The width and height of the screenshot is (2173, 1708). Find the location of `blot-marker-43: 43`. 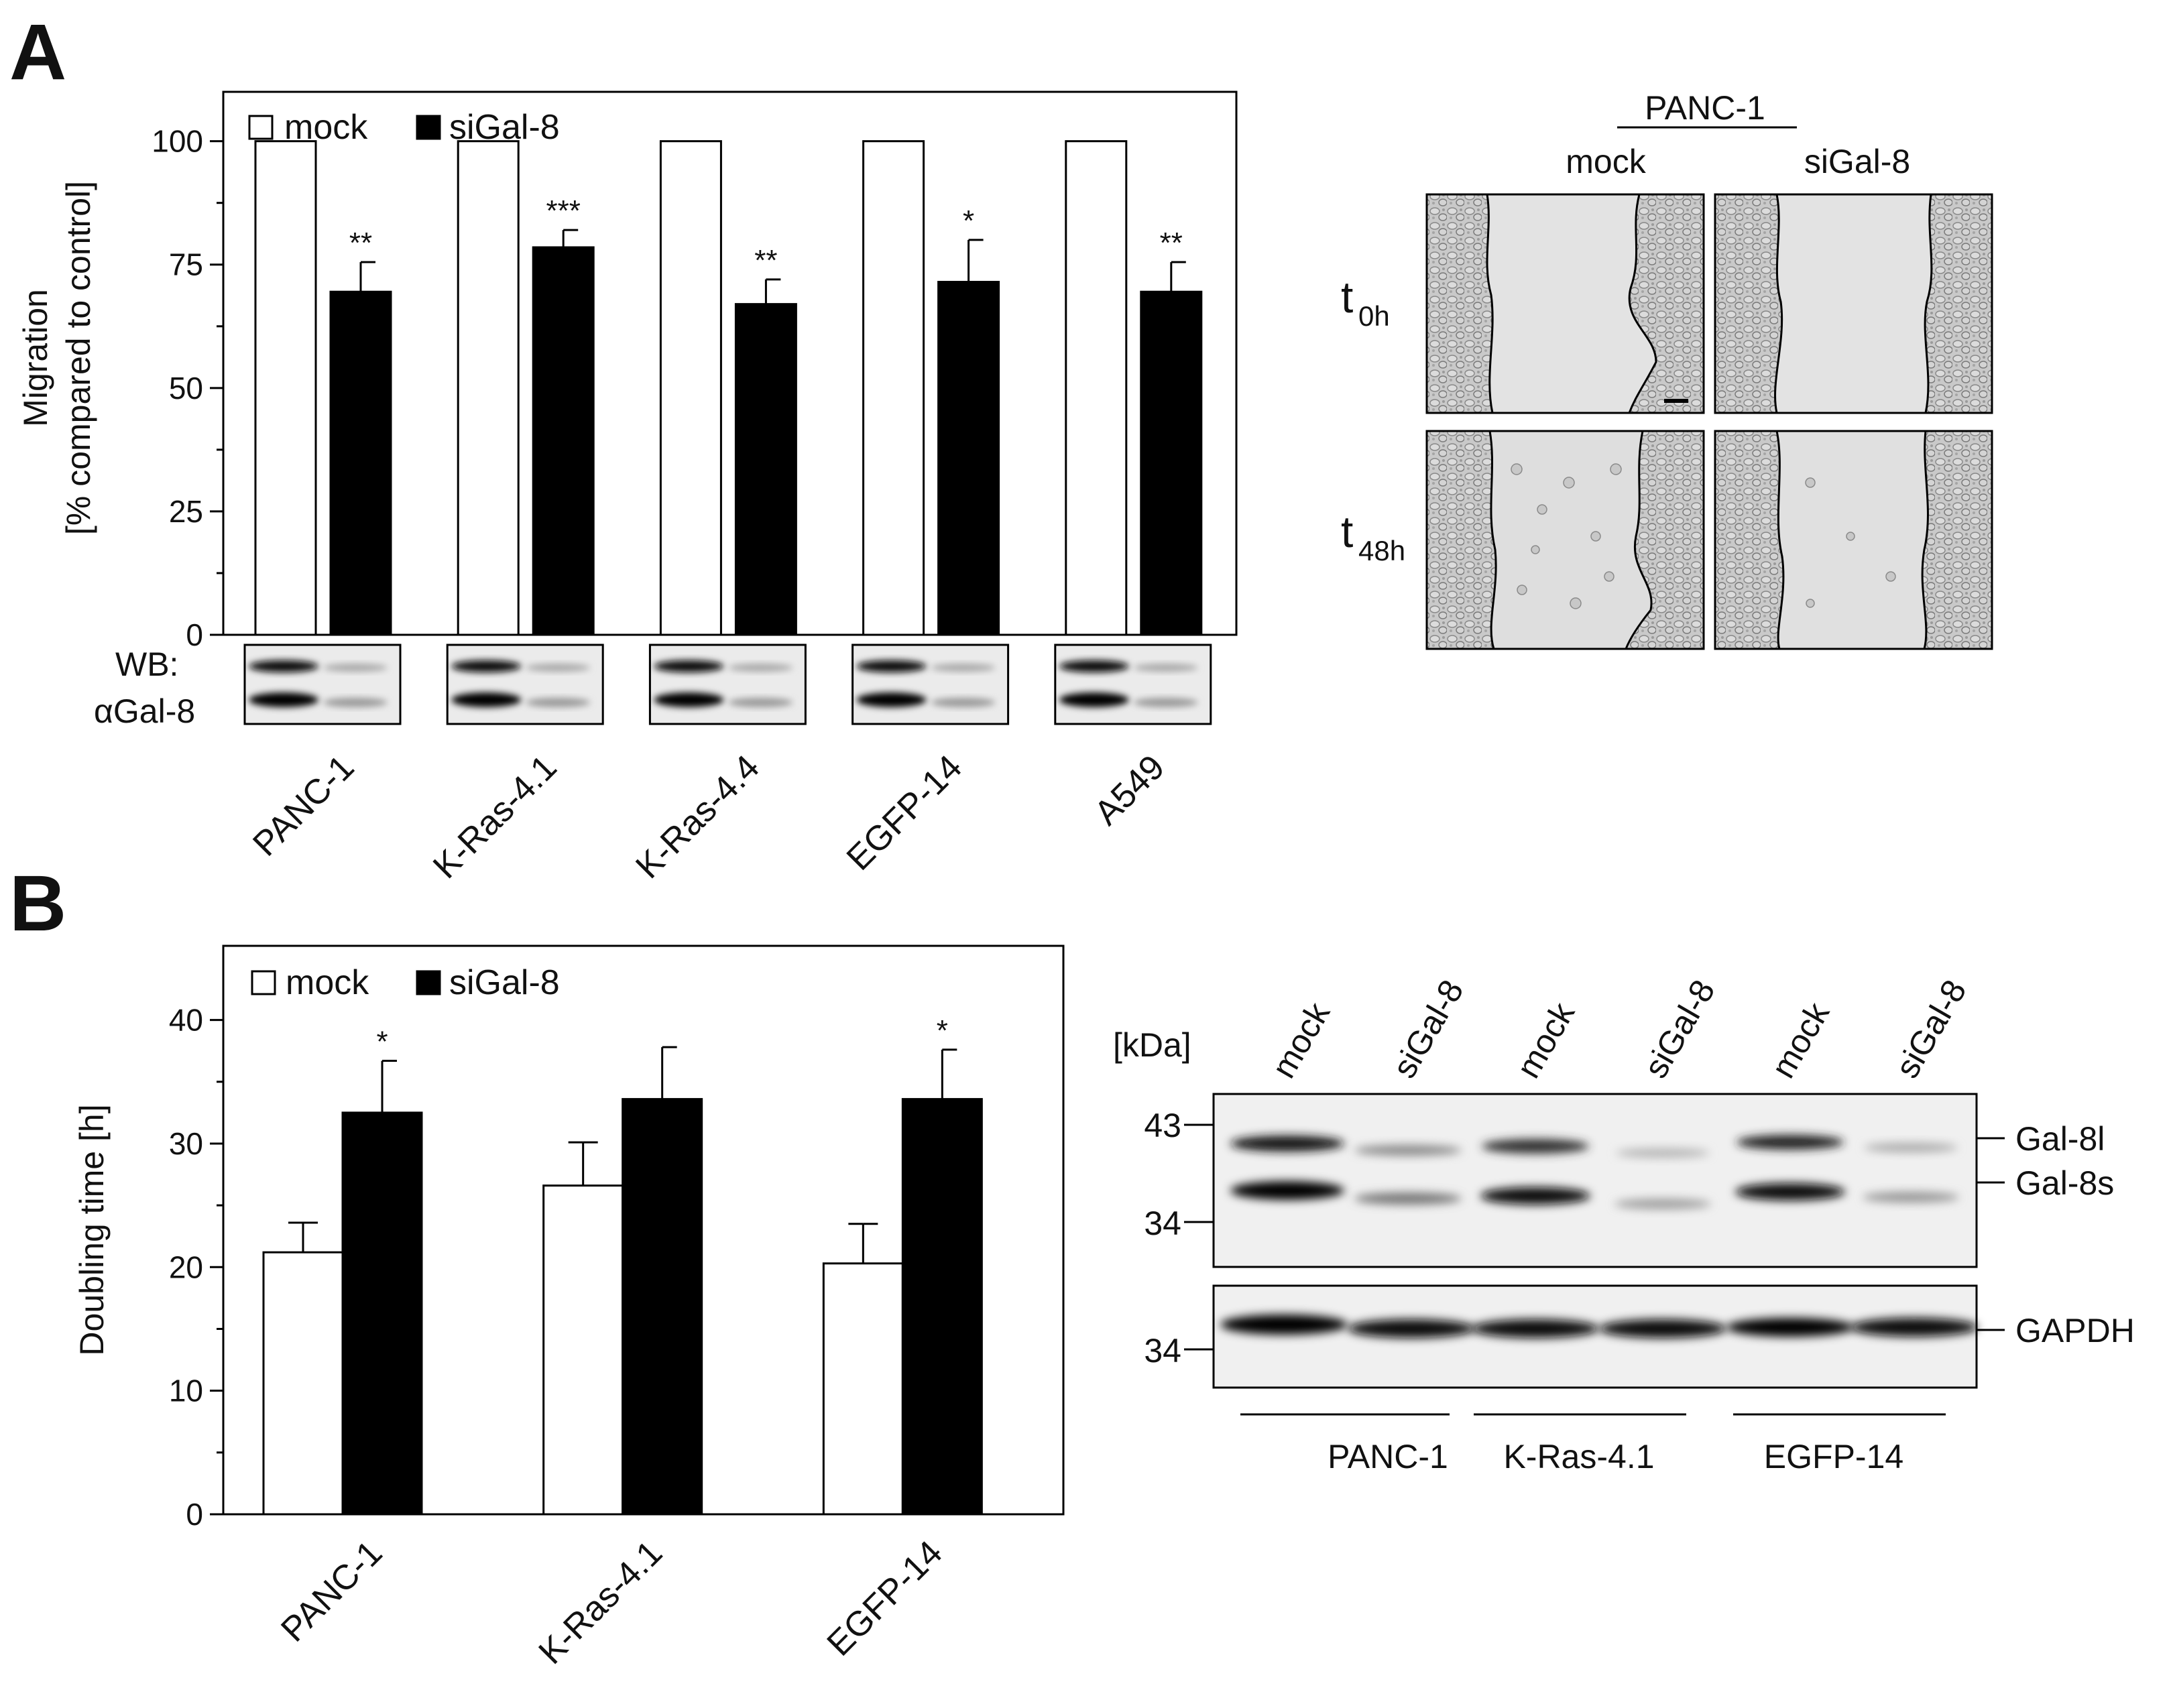

blot-marker-43: 43 is located at coordinates (1163, 1125).